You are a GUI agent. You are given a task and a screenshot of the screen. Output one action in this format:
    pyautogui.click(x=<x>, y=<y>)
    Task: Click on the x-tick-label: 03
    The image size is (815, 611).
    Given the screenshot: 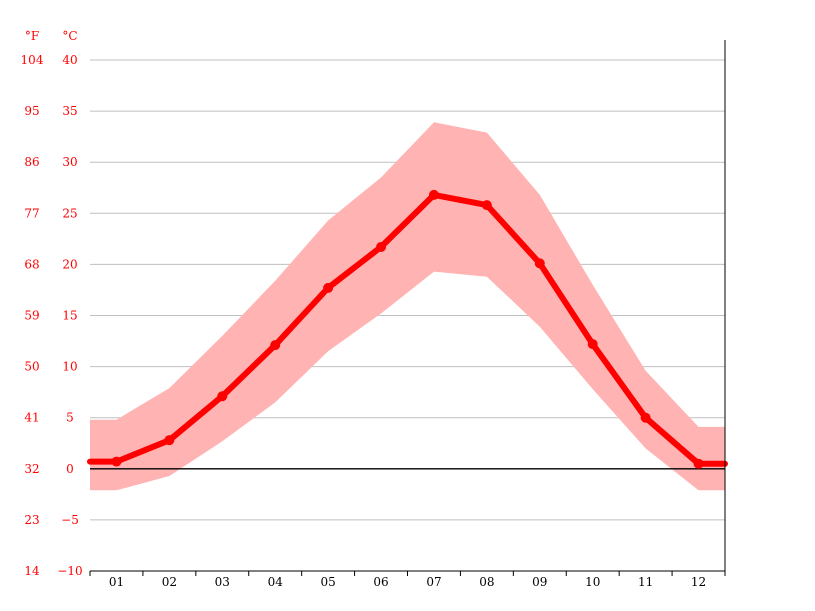 What is the action you would take?
    pyautogui.click(x=222, y=582)
    